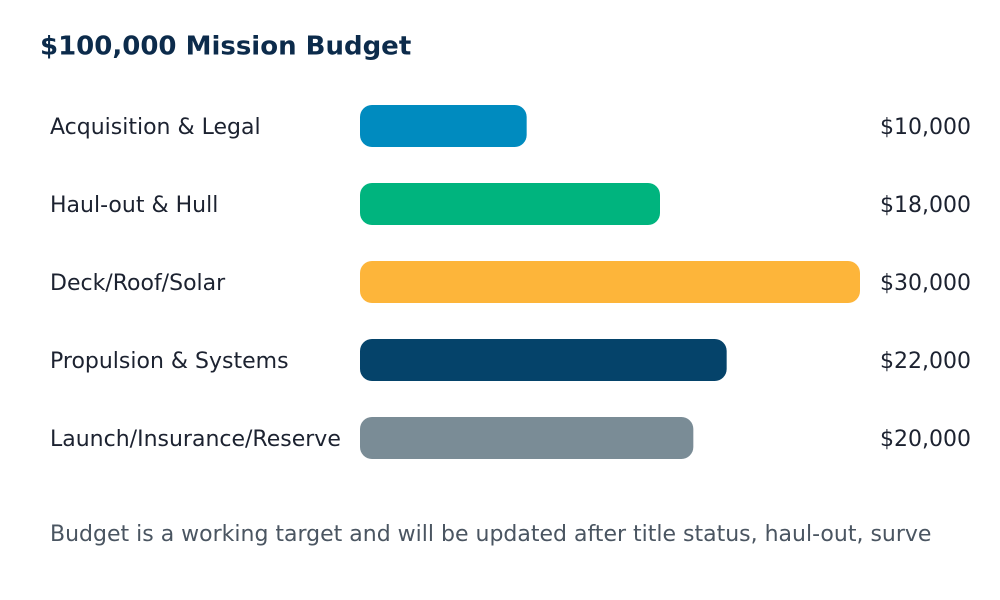  I want to click on value-label: $20,000, so click(925, 439).